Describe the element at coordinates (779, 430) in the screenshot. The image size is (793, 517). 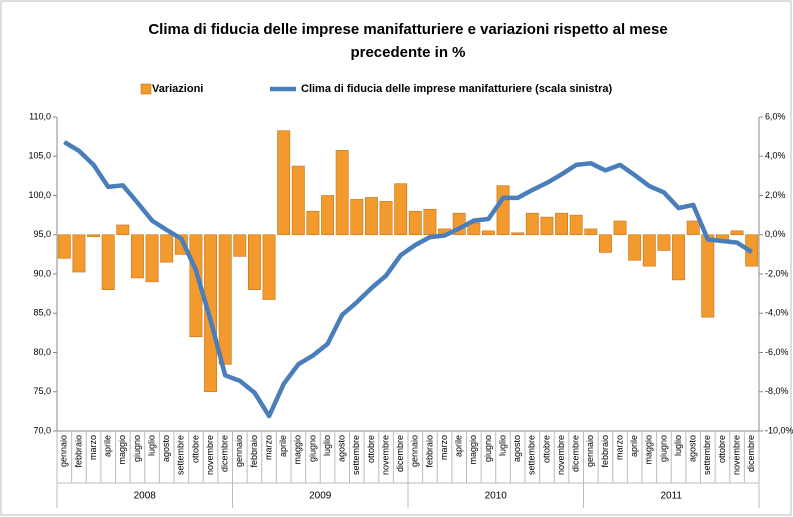
I see `y2-tick-label: -10,0%` at that location.